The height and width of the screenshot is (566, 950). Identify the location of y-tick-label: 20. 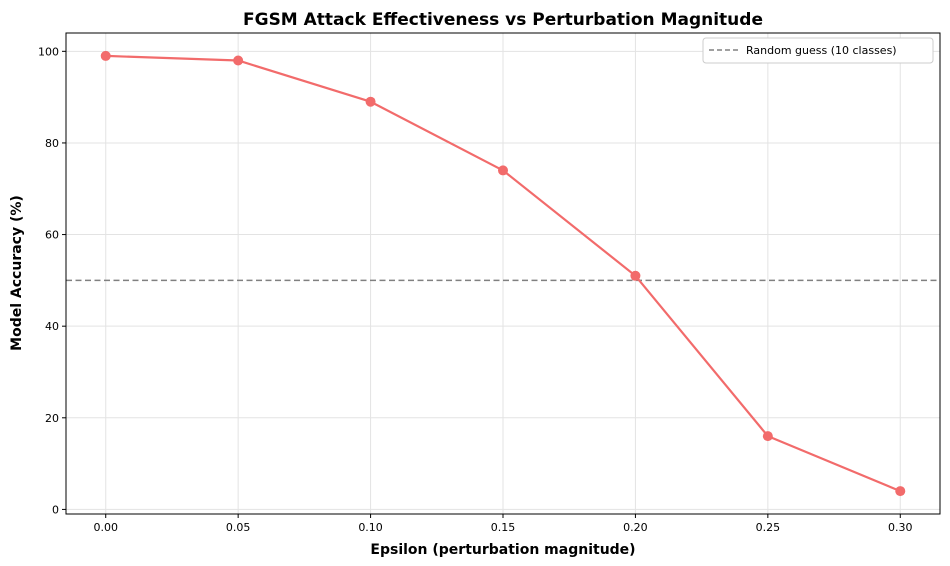
(52, 418).